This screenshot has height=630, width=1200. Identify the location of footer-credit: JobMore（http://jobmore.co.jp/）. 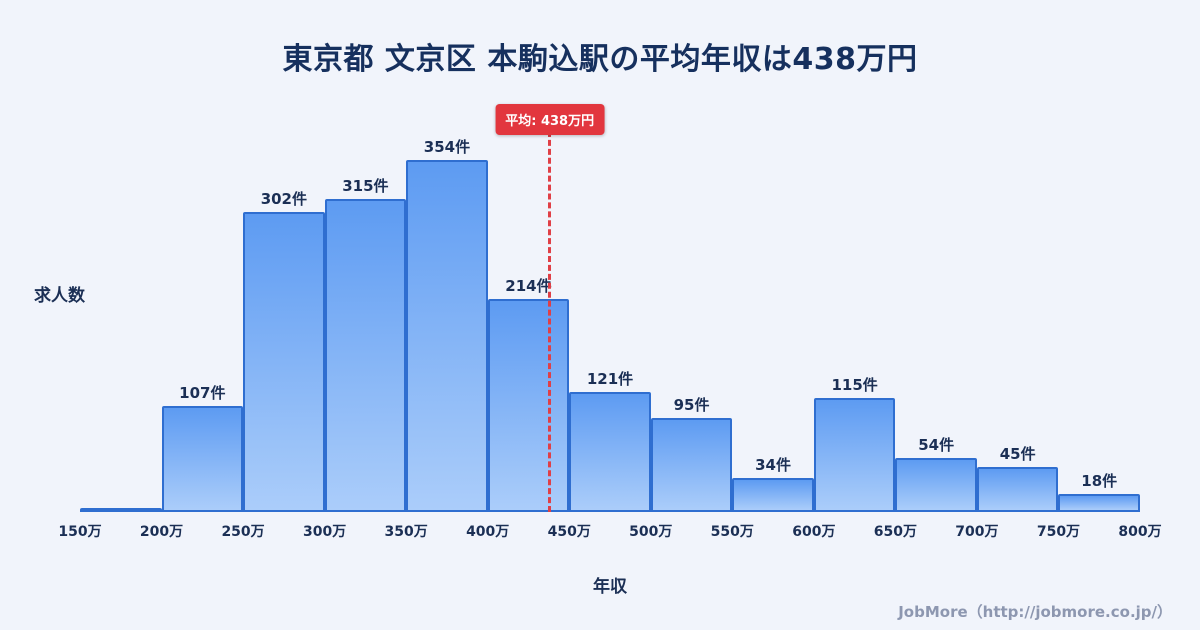
(1035, 612).